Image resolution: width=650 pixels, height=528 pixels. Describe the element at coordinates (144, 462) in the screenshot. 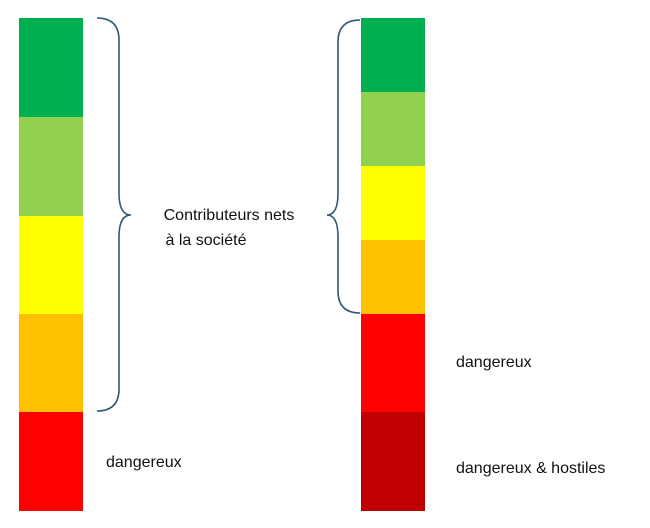

I see `left-label: dangereux` at that location.